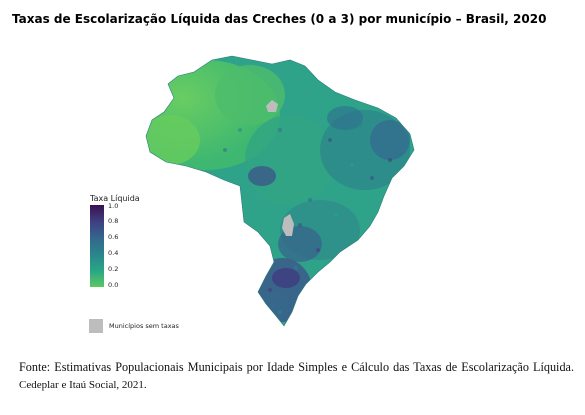  Describe the element at coordinates (113, 285) in the screenshot. I see `legend-tick-0-0: 0.0` at that location.